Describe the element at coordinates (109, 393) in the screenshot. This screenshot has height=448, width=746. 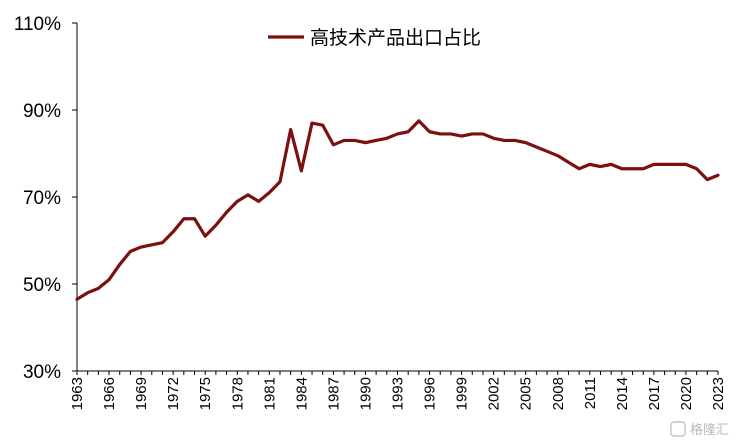
I see `x-tick-label: 1966` at that location.